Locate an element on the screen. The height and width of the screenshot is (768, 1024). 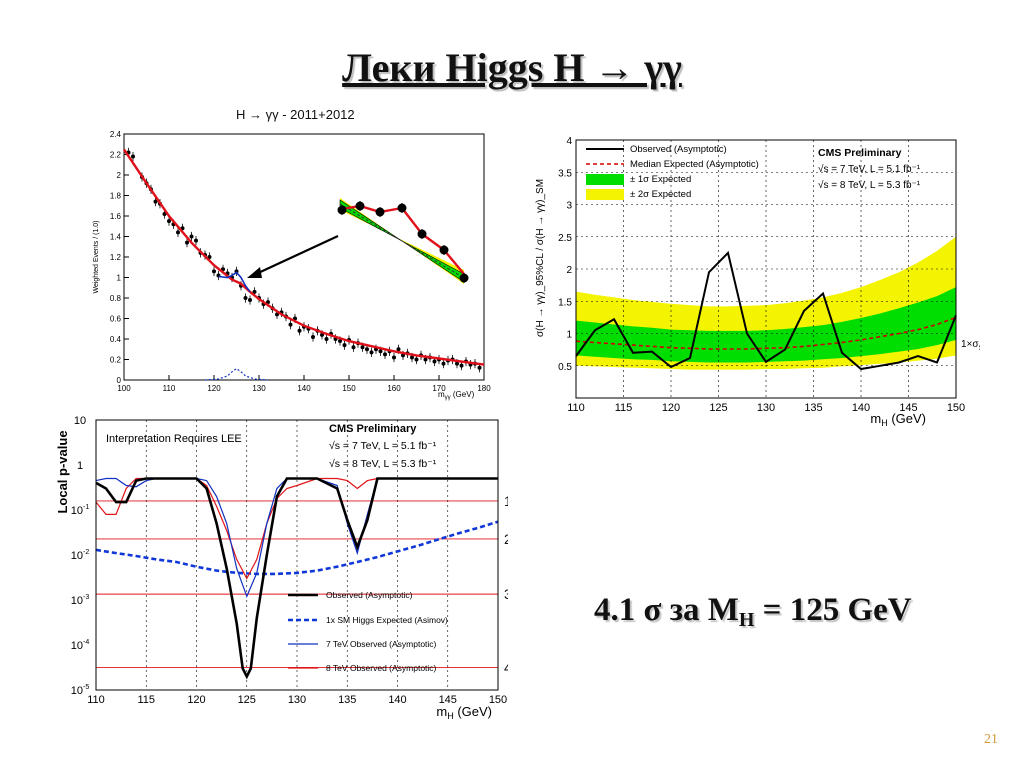
y-tick-label: 10⁻¹ is located at coordinates (80, 510).